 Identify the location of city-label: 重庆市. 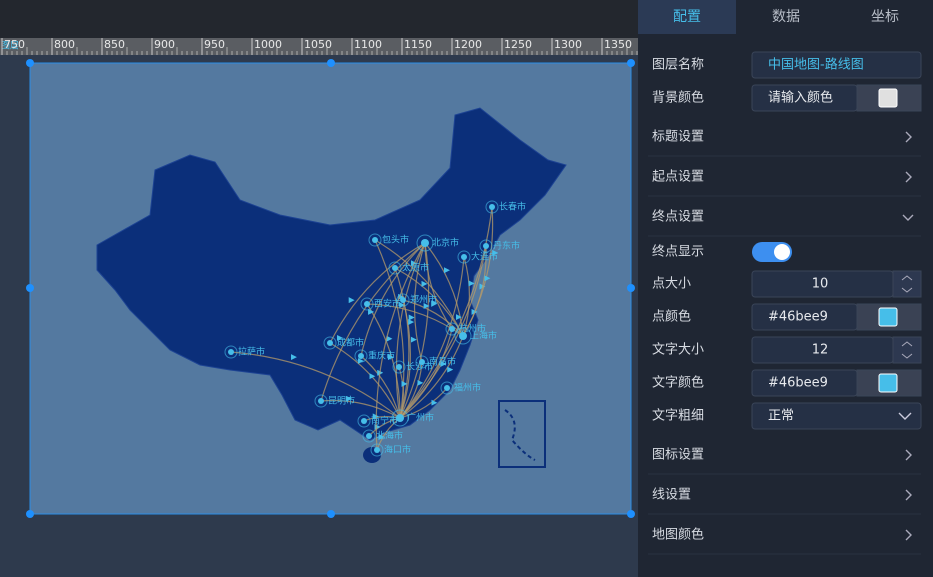
(381, 356).